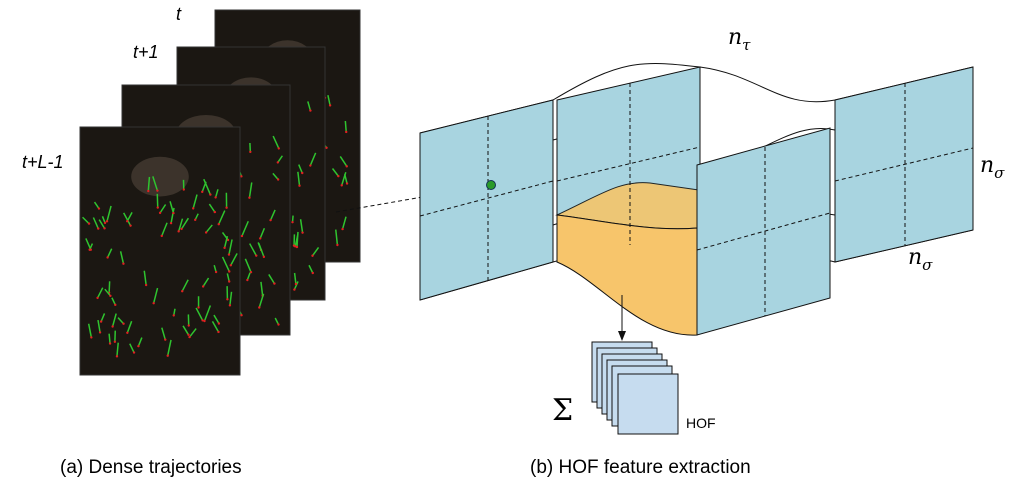 The image size is (1011, 482). Describe the element at coordinates (746, 45) in the screenshot. I see `subscript: τ` at that location.